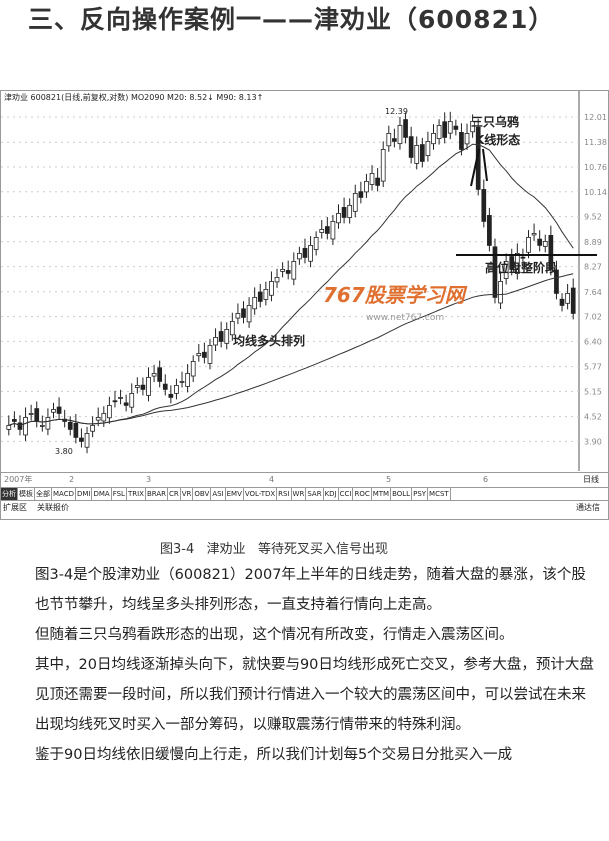 The width and height of the screenshot is (609, 841). Describe the element at coordinates (15, 507) in the screenshot. I see `tab-extension: 扩展区` at that location.